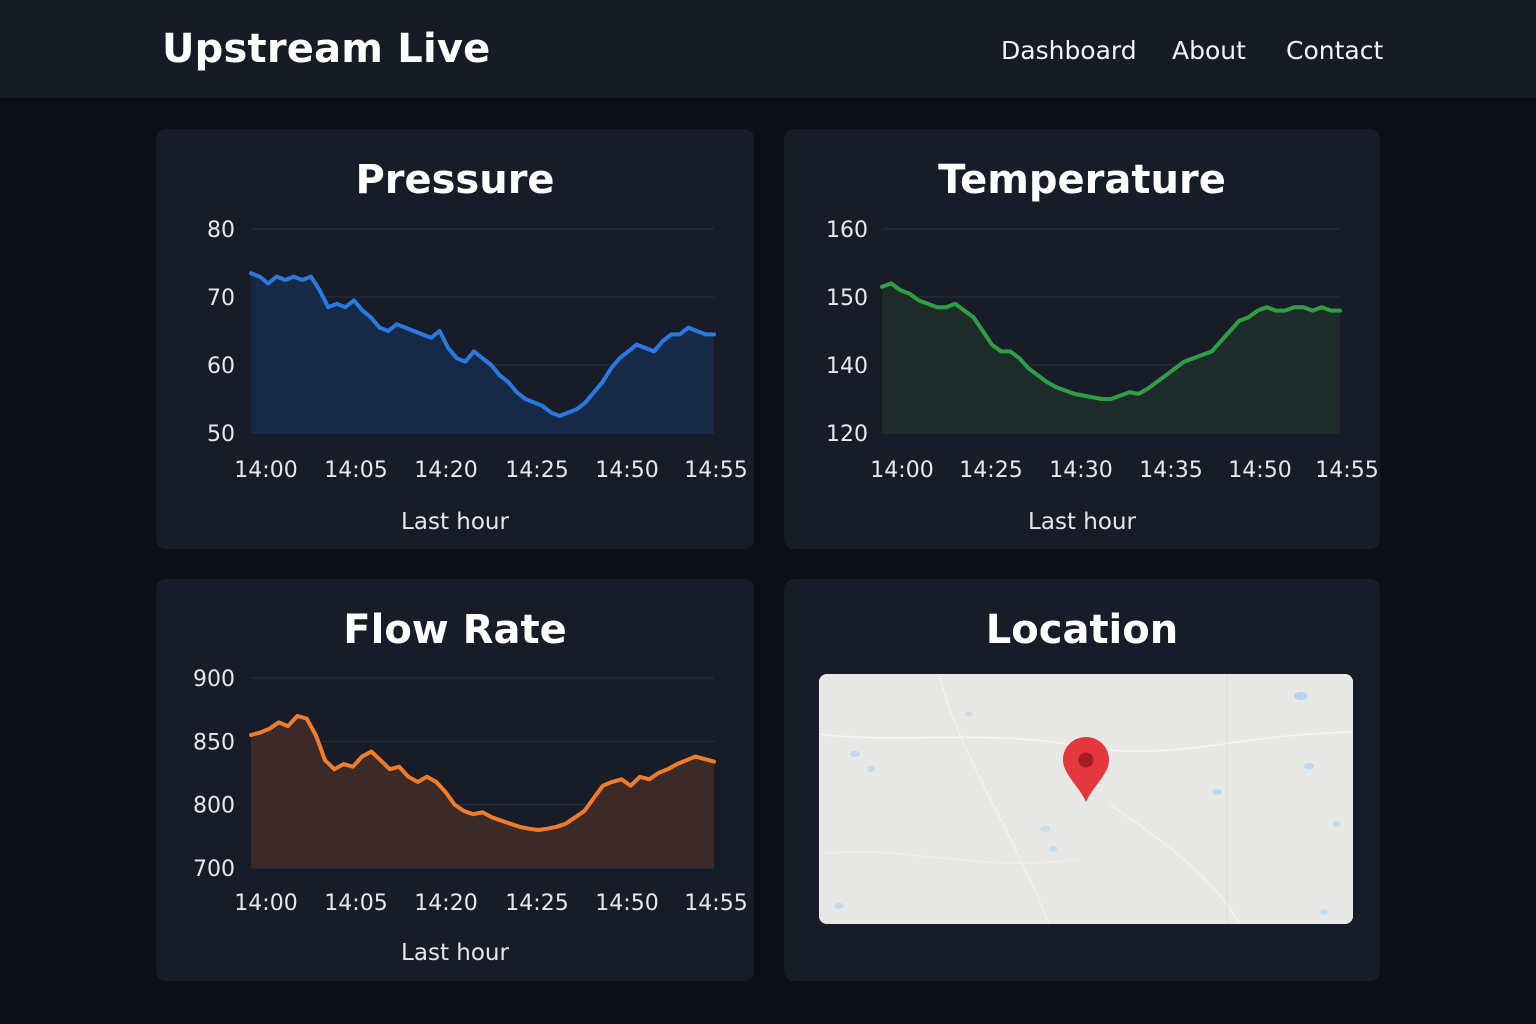 The width and height of the screenshot is (1536, 1024). I want to click on y-tick-label: 150, so click(847, 298).